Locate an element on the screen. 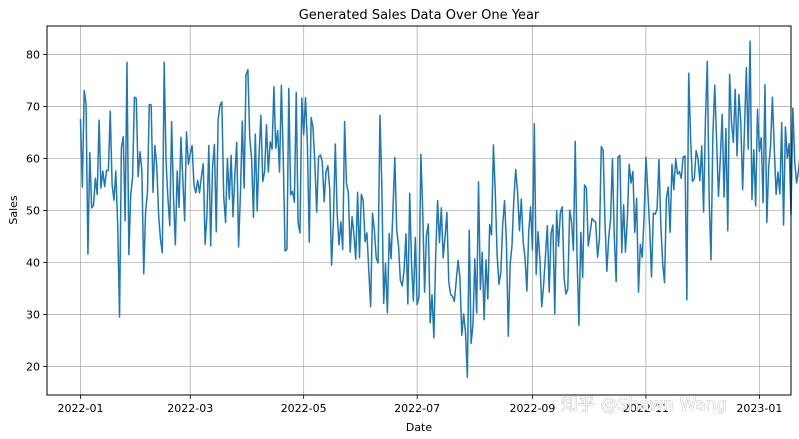 The height and width of the screenshot is (439, 799). x-tick-label: 2022-01 is located at coordinates (80, 408).